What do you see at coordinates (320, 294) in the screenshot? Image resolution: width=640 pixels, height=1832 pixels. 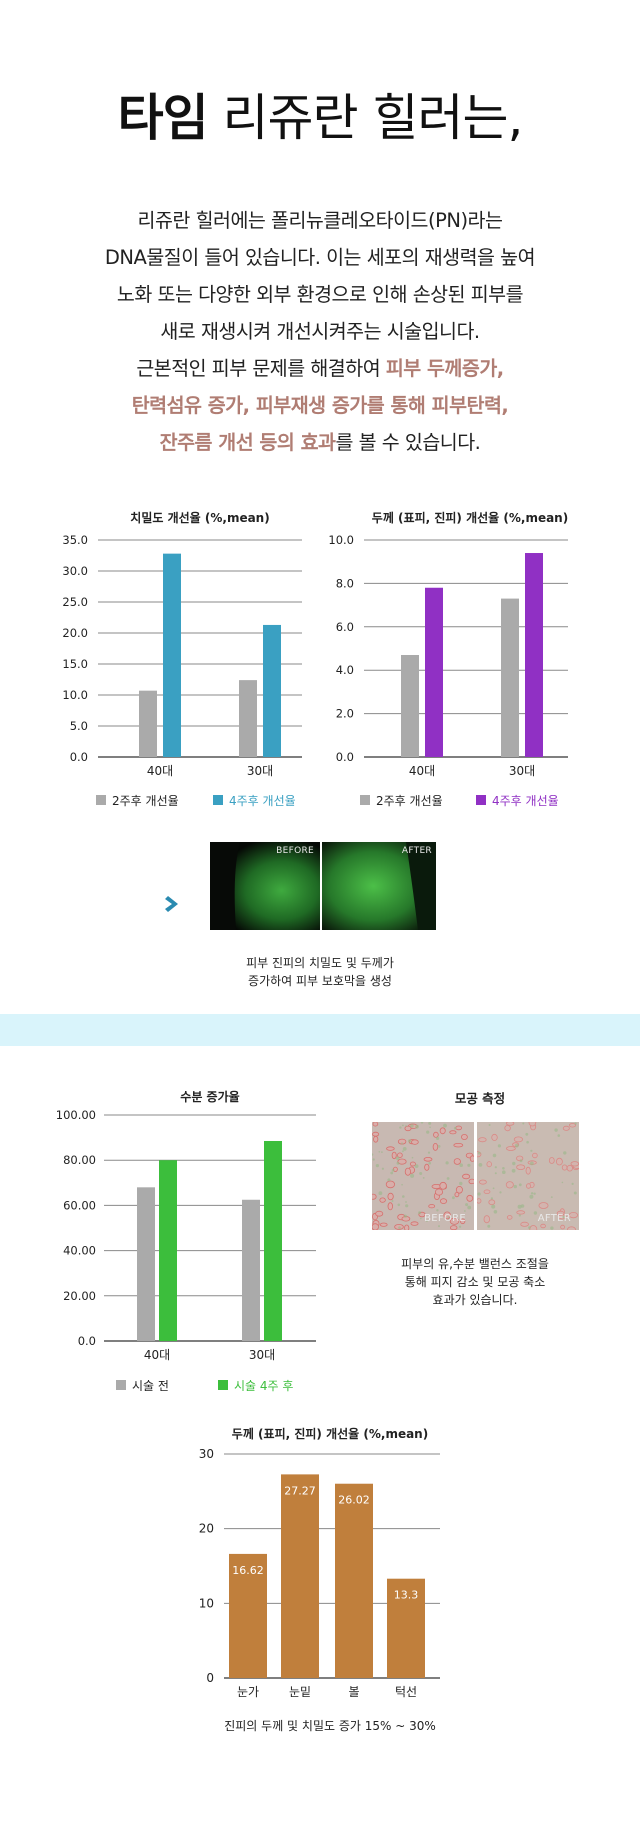 I see `intro-line-3: 노화 또는 다양한 외부 환경으로 인해 손상된 피부를` at bounding box center [320, 294].